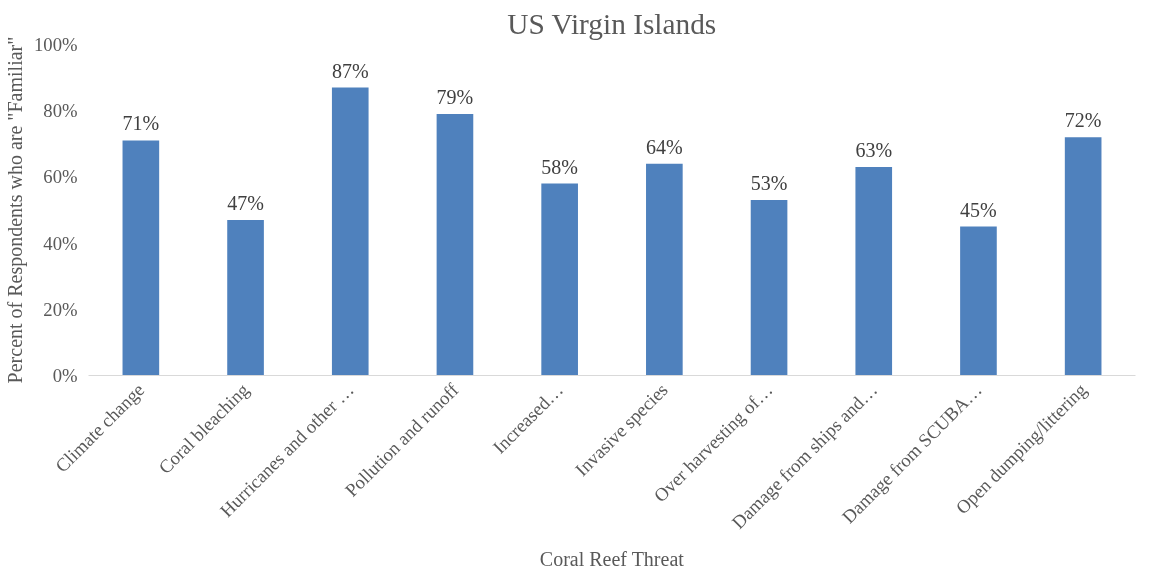 The height and width of the screenshot is (577, 1169). I want to click on y-tick-label: 100%, so click(55, 44).